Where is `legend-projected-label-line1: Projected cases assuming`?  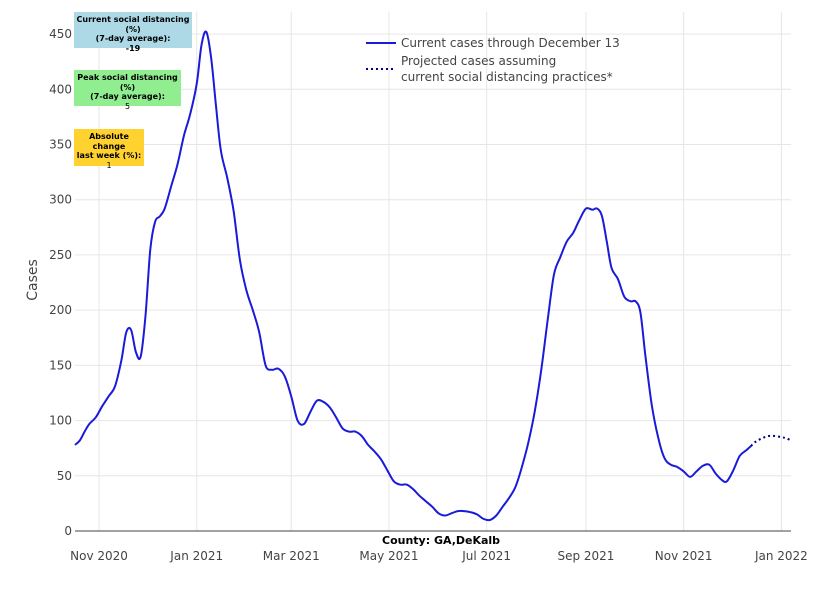
legend-projected-label-line1: Projected cases assuming is located at coordinates (478, 61).